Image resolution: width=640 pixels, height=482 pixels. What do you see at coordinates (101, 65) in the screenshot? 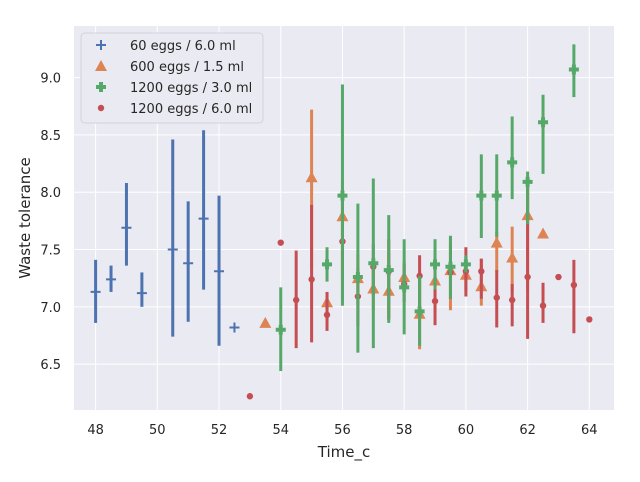
I see `legend-triangle-marker` at bounding box center [101, 65].